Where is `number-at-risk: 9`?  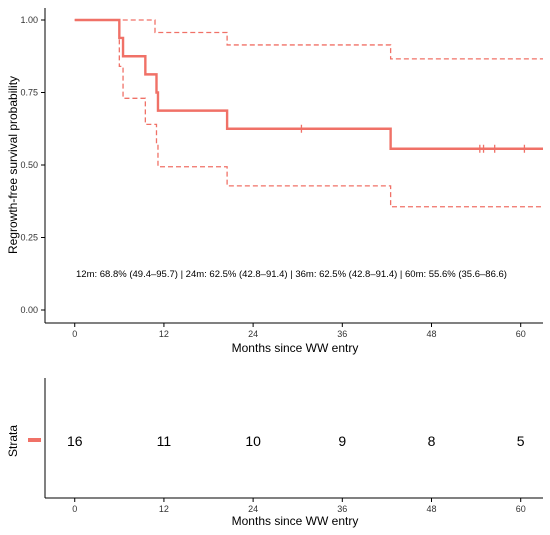
number-at-risk: 9 is located at coordinates (342, 441).